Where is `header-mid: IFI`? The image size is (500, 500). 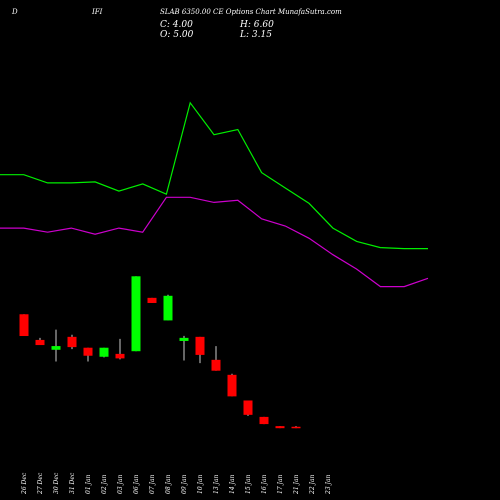 header-mid: IFI is located at coordinates (97, 12).